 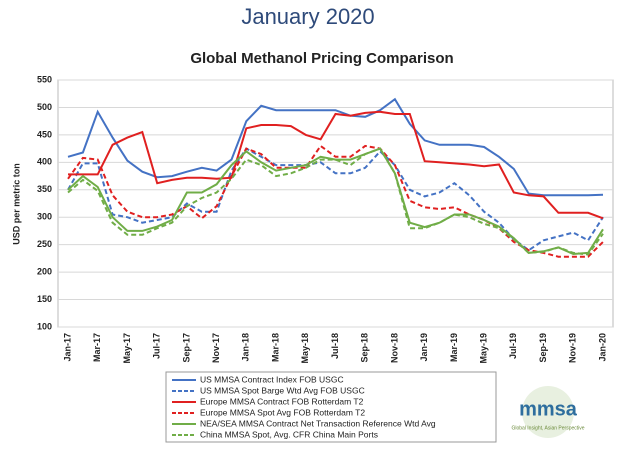 What do you see at coordinates (272, 379) in the screenshot?
I see `legend-label: US MMSA Contract Index FOB USGC` at bounding box center [272, 379].